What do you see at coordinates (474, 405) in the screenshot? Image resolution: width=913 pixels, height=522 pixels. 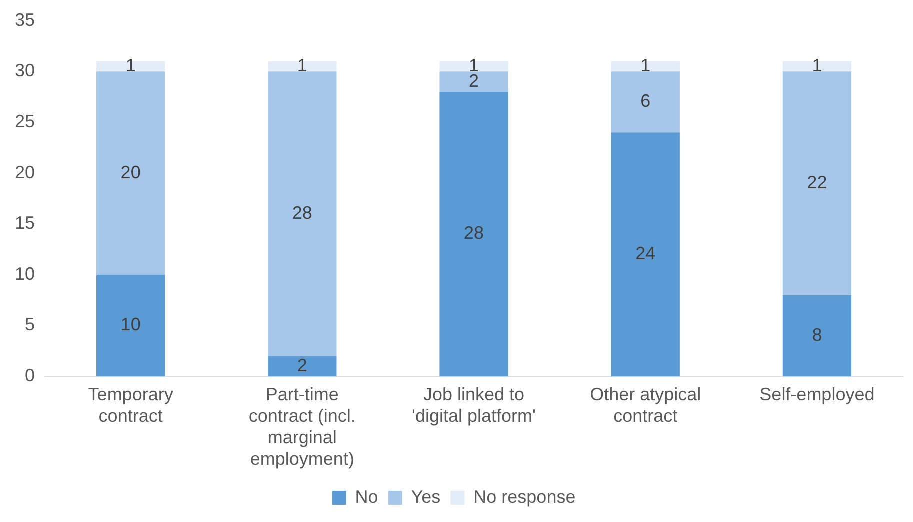 I see `x-tick-label: Job linked to 'digital platform'` at bounding box center [474, 405].